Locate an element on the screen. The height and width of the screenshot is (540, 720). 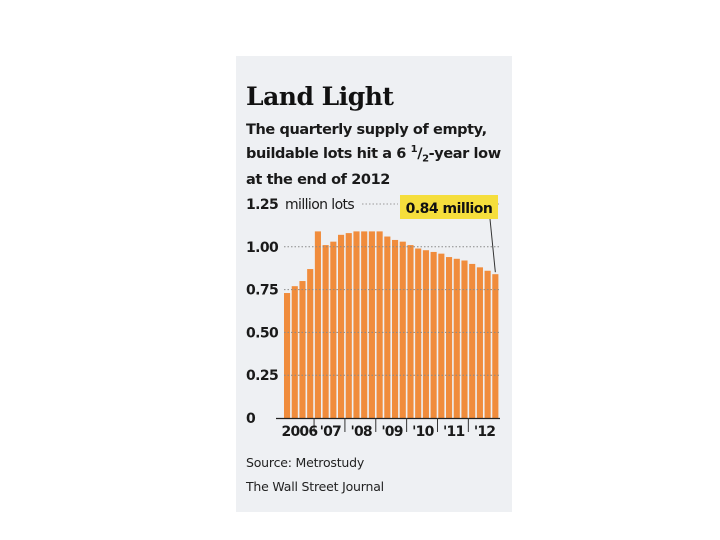
y-tick-label: 0 is located at coordinates (251, 419).